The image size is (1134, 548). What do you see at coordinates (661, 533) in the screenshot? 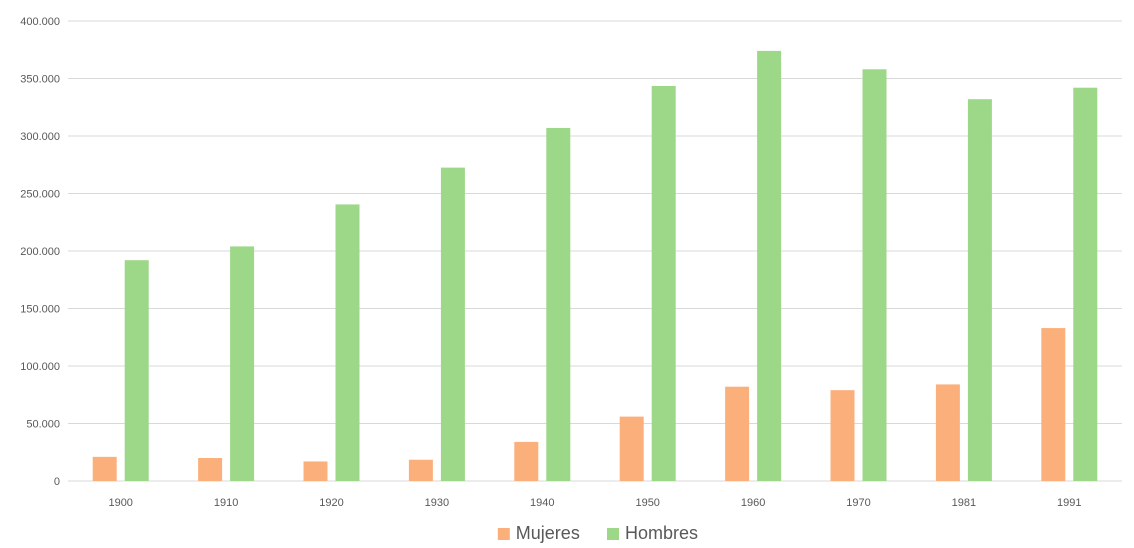
I see `legend-label-hombres: Hombres` at bounding box center [661, 533].